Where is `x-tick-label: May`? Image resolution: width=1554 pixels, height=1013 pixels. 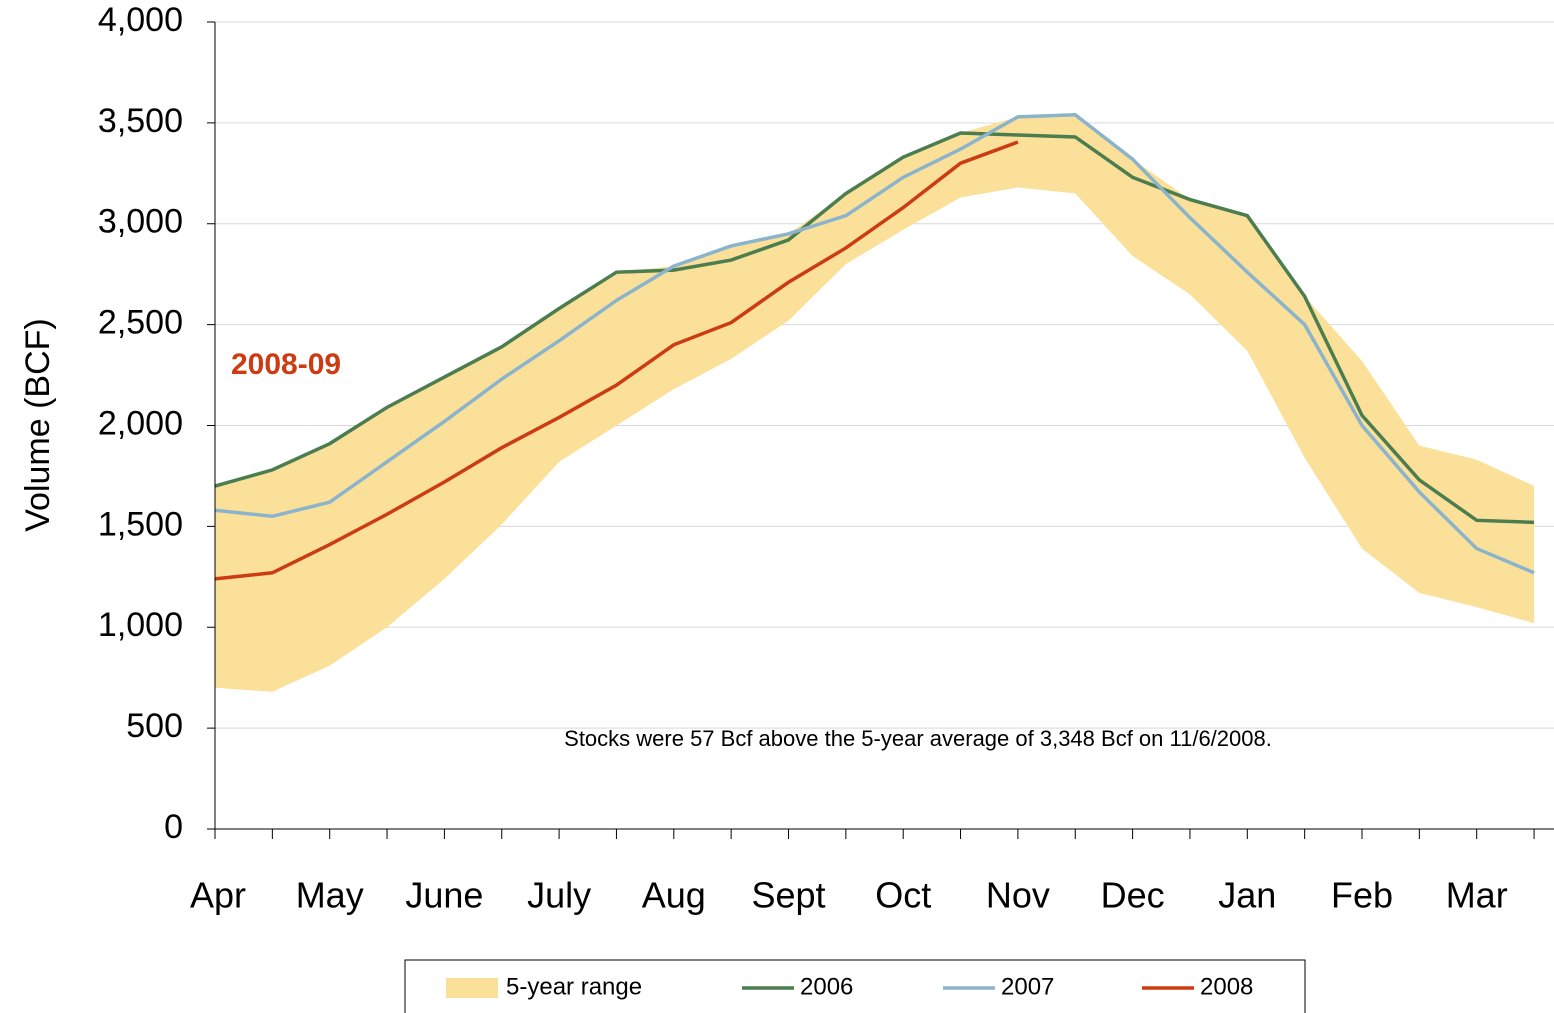 x-tick-label: May is located at coordinates (330, 895).